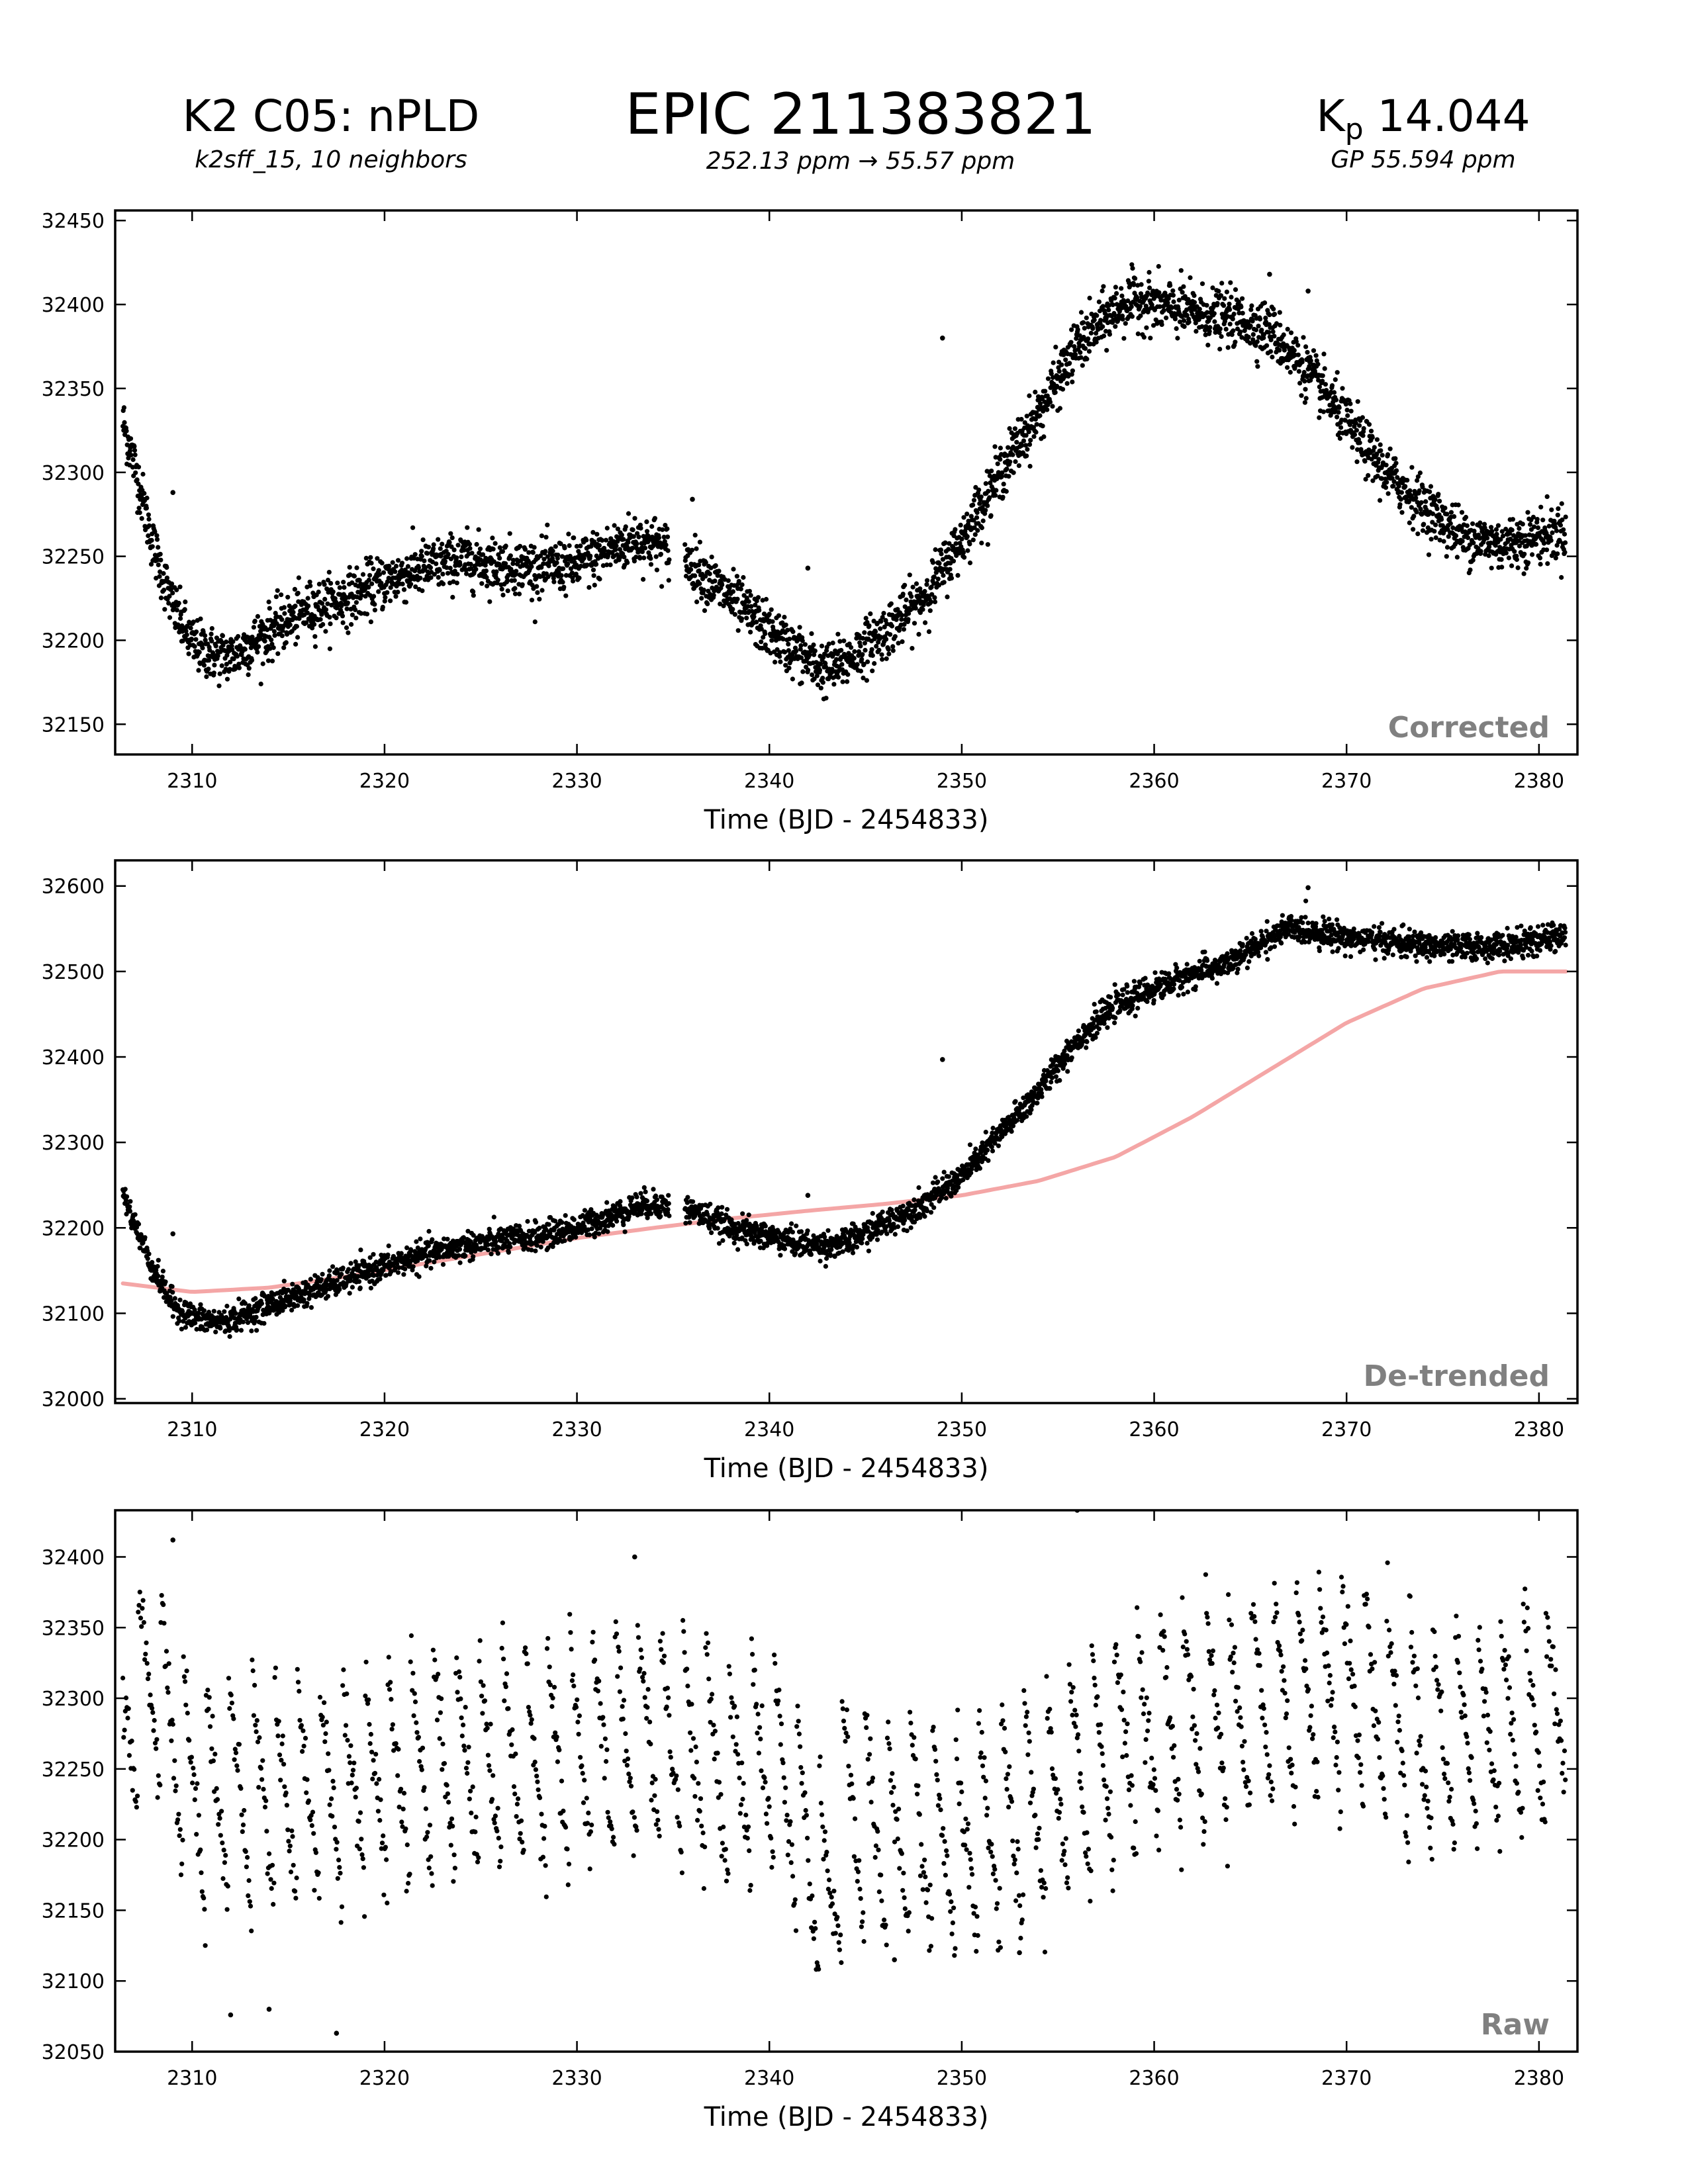  Describe the element at coordinates (73, 725) in the screenshot. I see `y-tick-label: 32150` at that location.